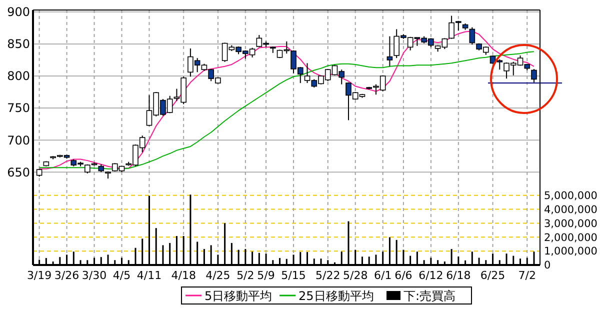  I want to click on x-tick-label: 5/9, so click(266, 275).